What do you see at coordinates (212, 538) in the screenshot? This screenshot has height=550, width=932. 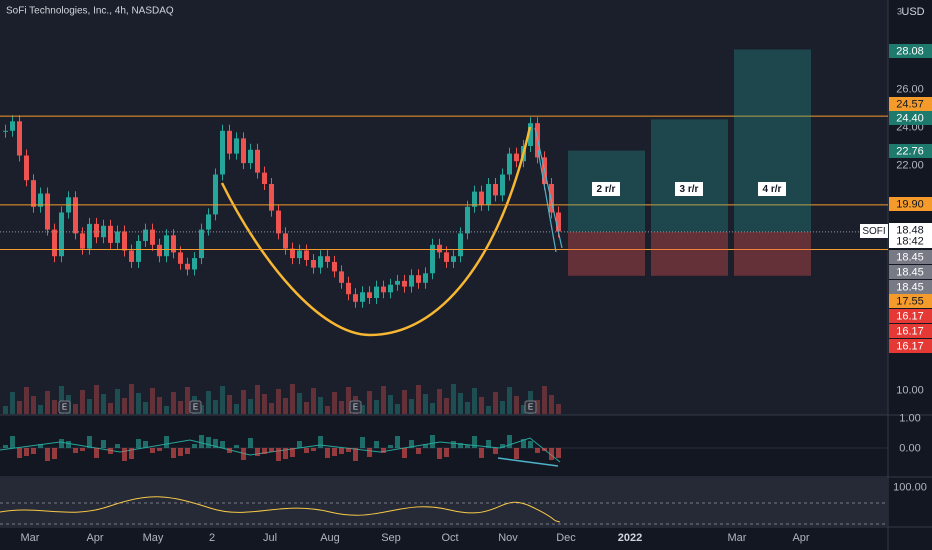 I see `time-label: 2` at bounding box center [212, 538].